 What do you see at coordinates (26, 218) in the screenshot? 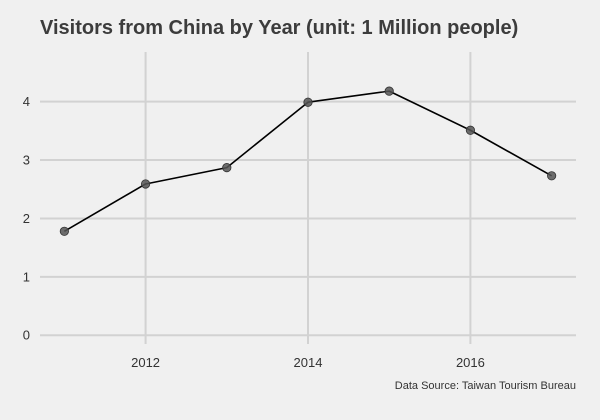
I see `y-tick-label-2: 2` at bounding box center [26, 218].